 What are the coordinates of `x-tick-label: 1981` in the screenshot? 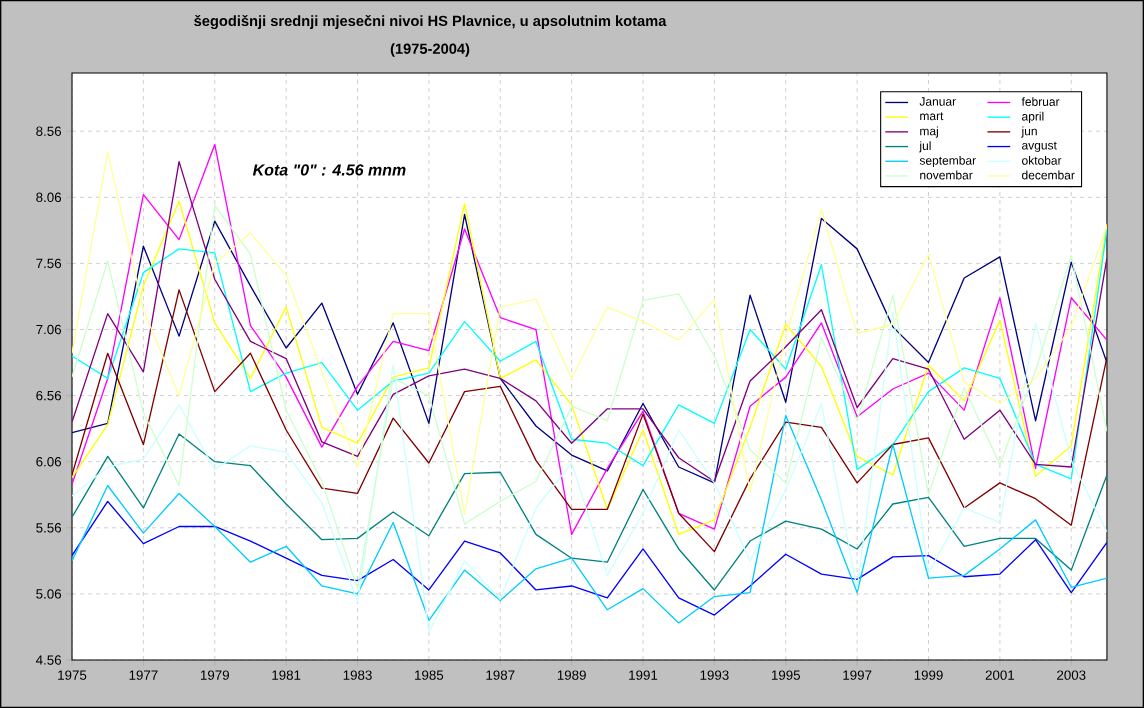 It's located at (286, 675).